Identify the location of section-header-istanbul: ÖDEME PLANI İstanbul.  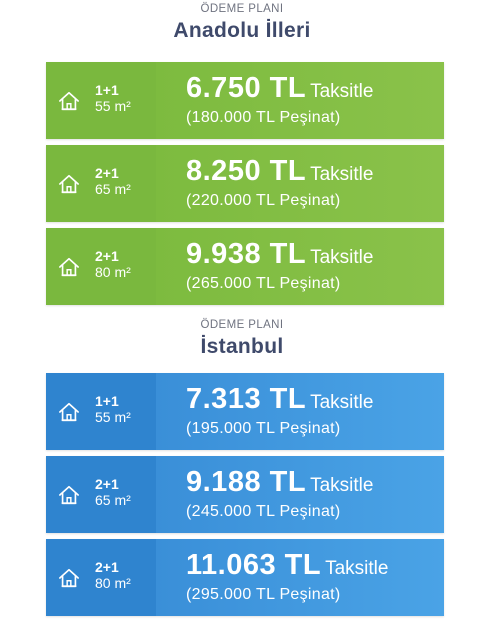
(242, 338).